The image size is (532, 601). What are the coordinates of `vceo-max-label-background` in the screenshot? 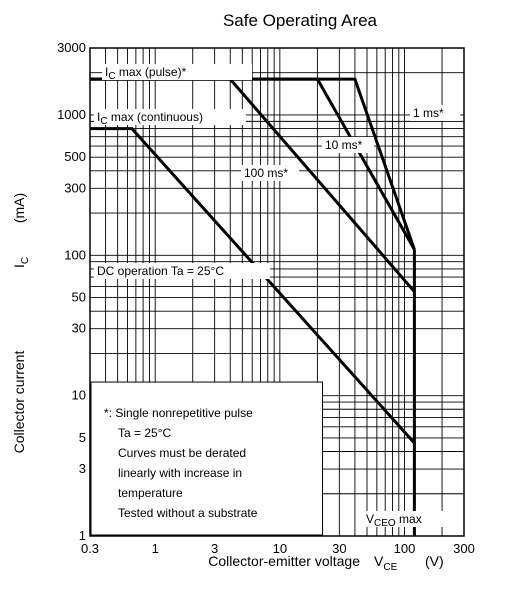 It's located at (408, 519).